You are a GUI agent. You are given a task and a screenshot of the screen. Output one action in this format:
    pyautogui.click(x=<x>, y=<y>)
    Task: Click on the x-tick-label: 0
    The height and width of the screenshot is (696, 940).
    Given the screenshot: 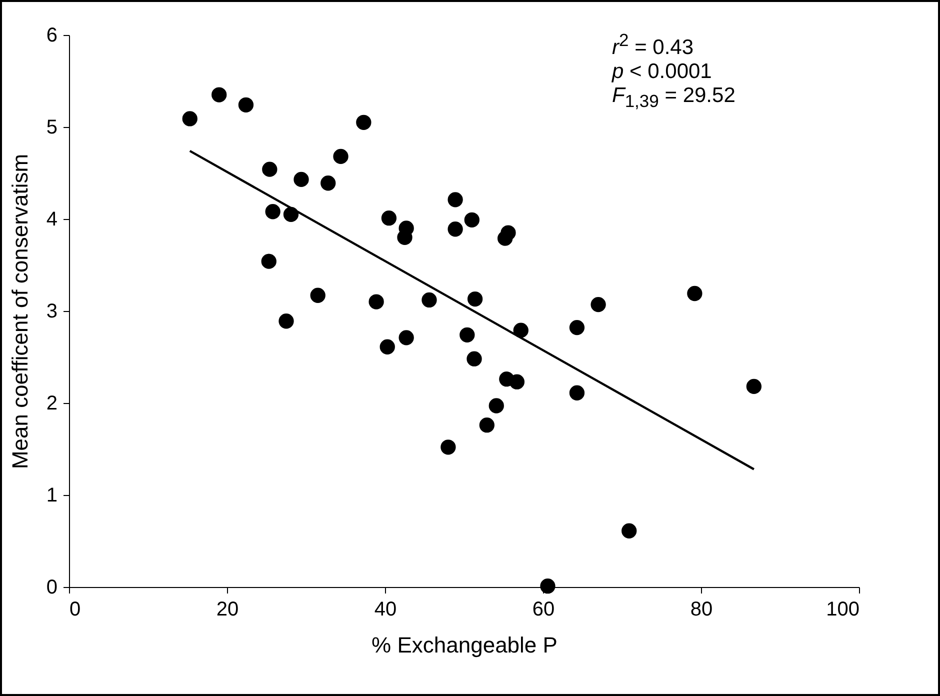 What is the action you would take?
    pyautogui.click(x=75, y=609)
    